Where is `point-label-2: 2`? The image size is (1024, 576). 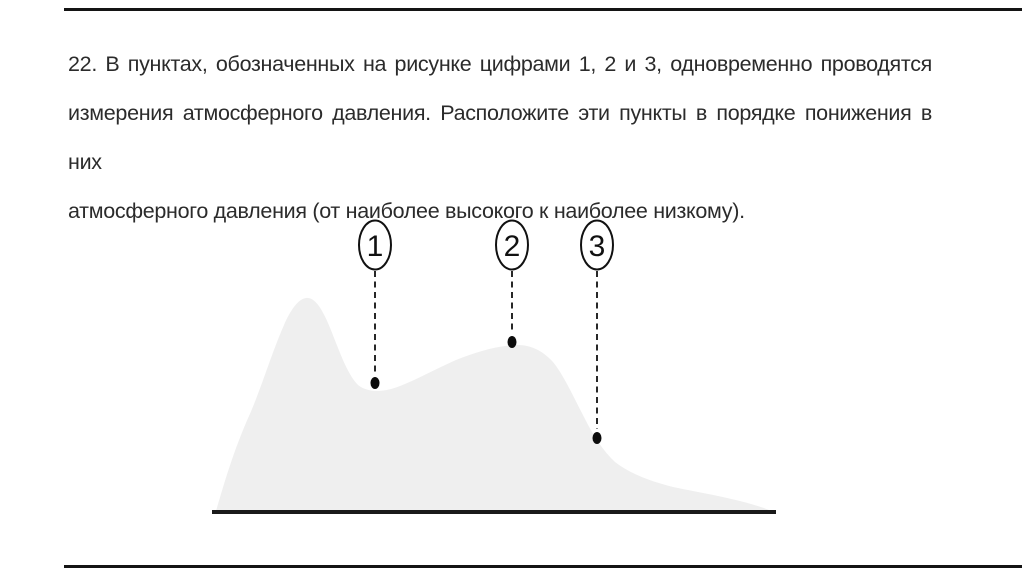
point-label-2: 2 is located at coordinates (512, 246).